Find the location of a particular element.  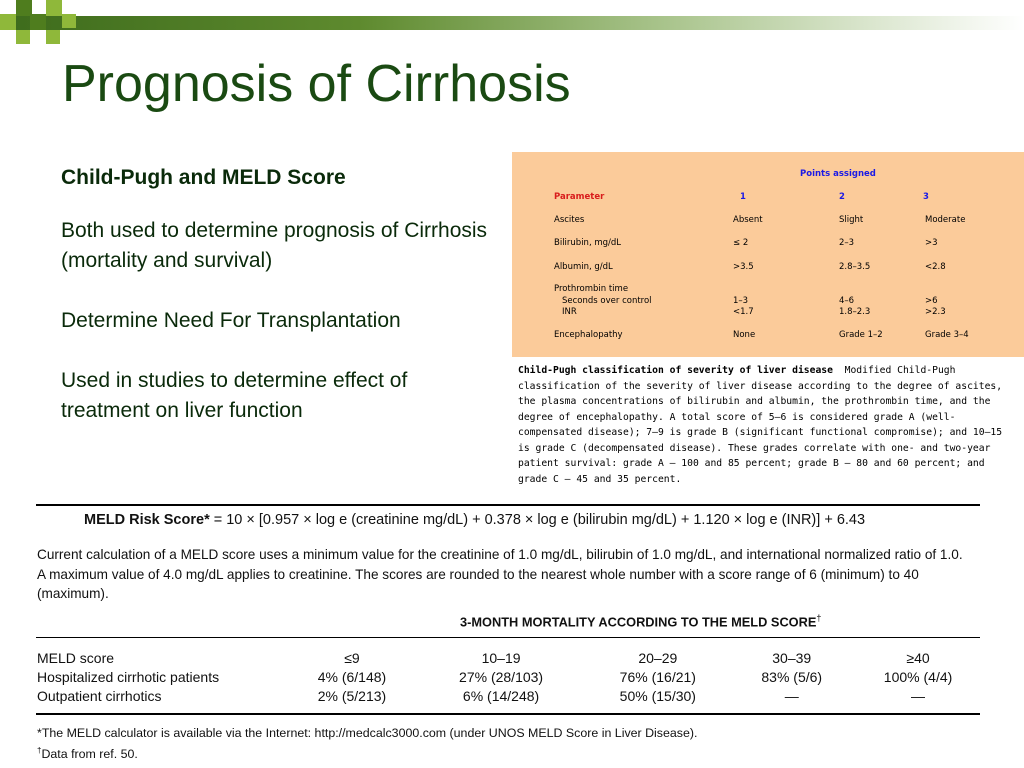

table-cell: >3.5 is located at coordinates (743, 267).